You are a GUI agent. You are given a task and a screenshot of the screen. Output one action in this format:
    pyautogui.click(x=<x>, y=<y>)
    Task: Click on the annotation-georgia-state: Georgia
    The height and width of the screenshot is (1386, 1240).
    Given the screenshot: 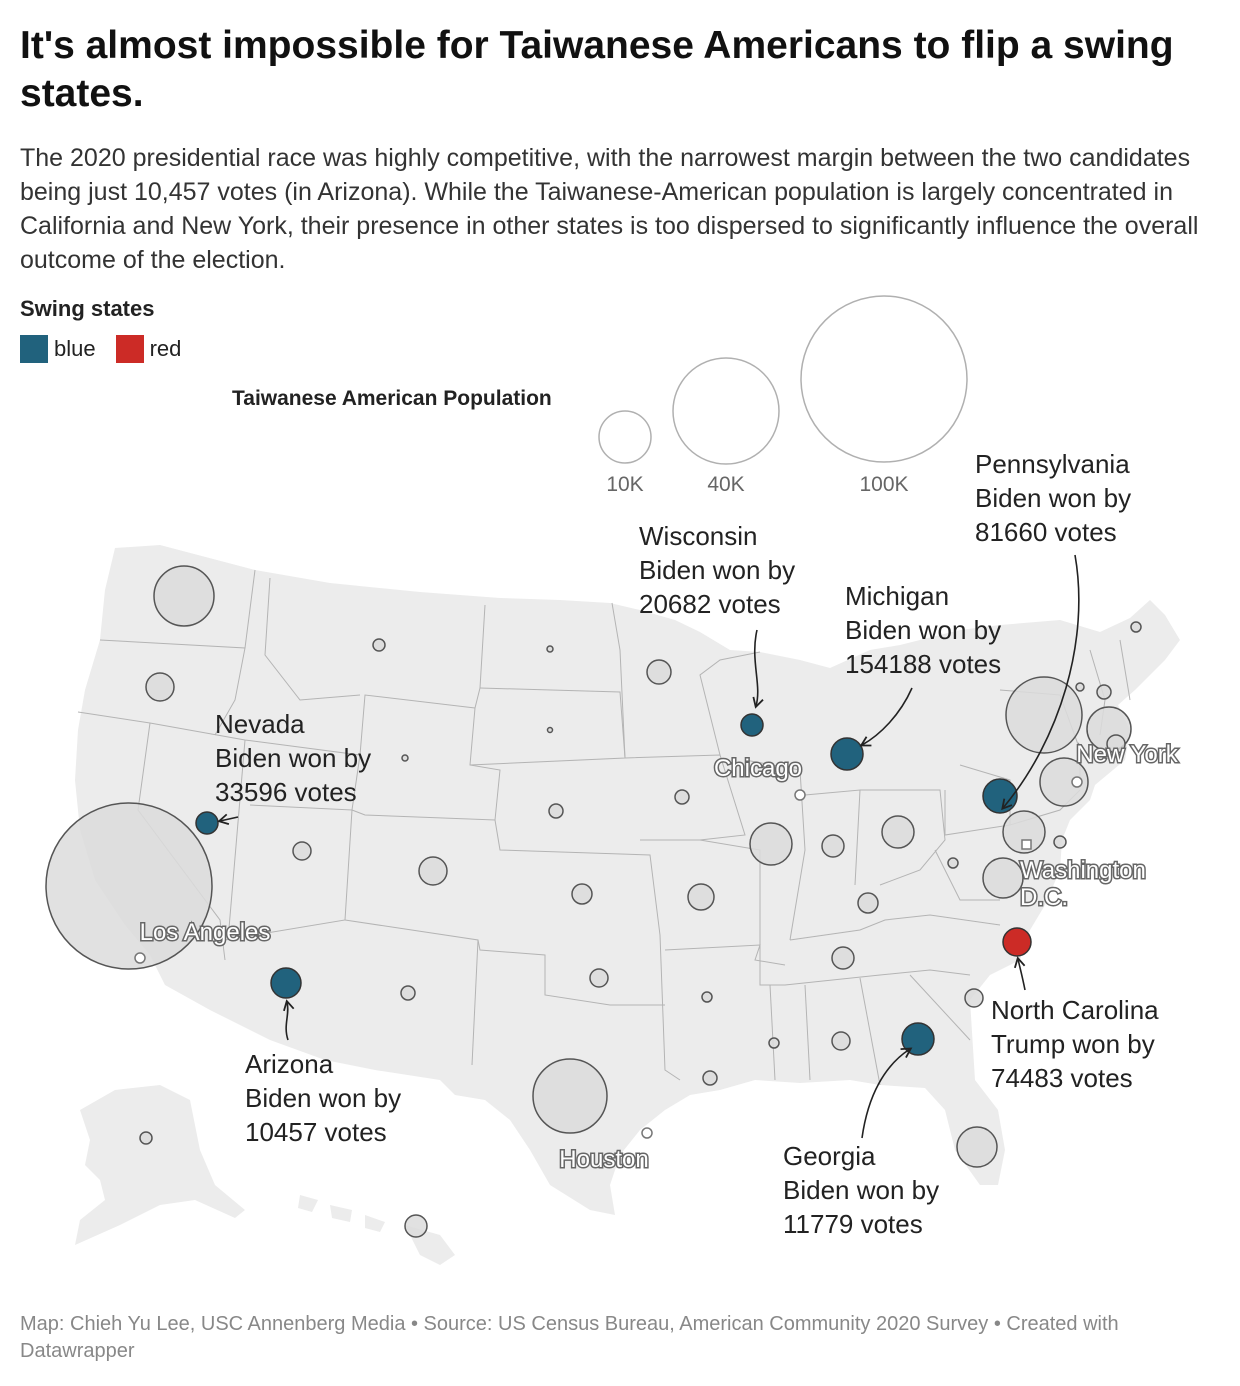 What is the action you would take?
    pyautogui.click(x=829, y=1156)
    